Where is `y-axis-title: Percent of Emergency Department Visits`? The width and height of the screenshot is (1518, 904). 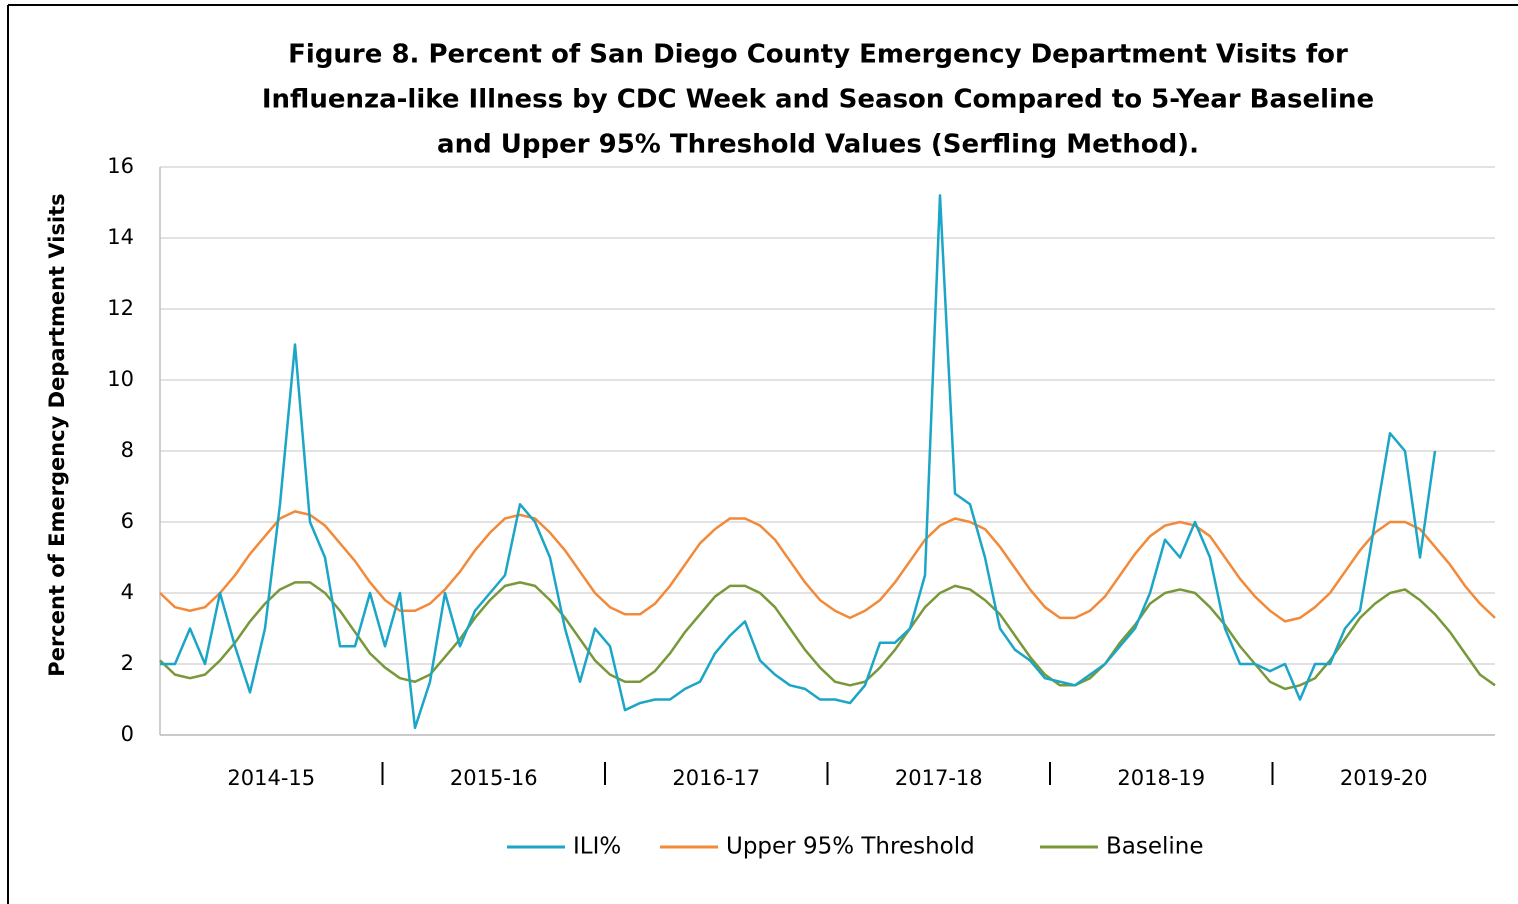
y-axis-title: Percent of Emergency Department Visits is located at coordinates (57, 434).